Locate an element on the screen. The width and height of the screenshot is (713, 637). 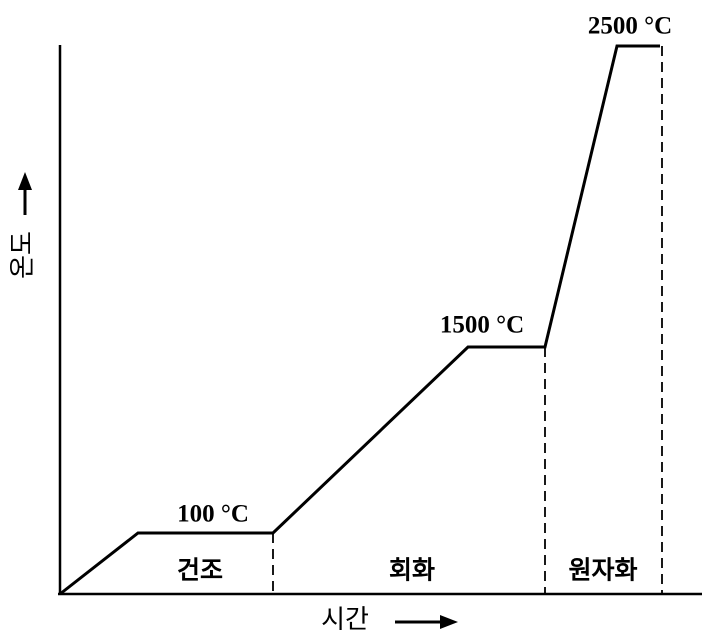
x-arrow-head is located at coordinates (449, 622).